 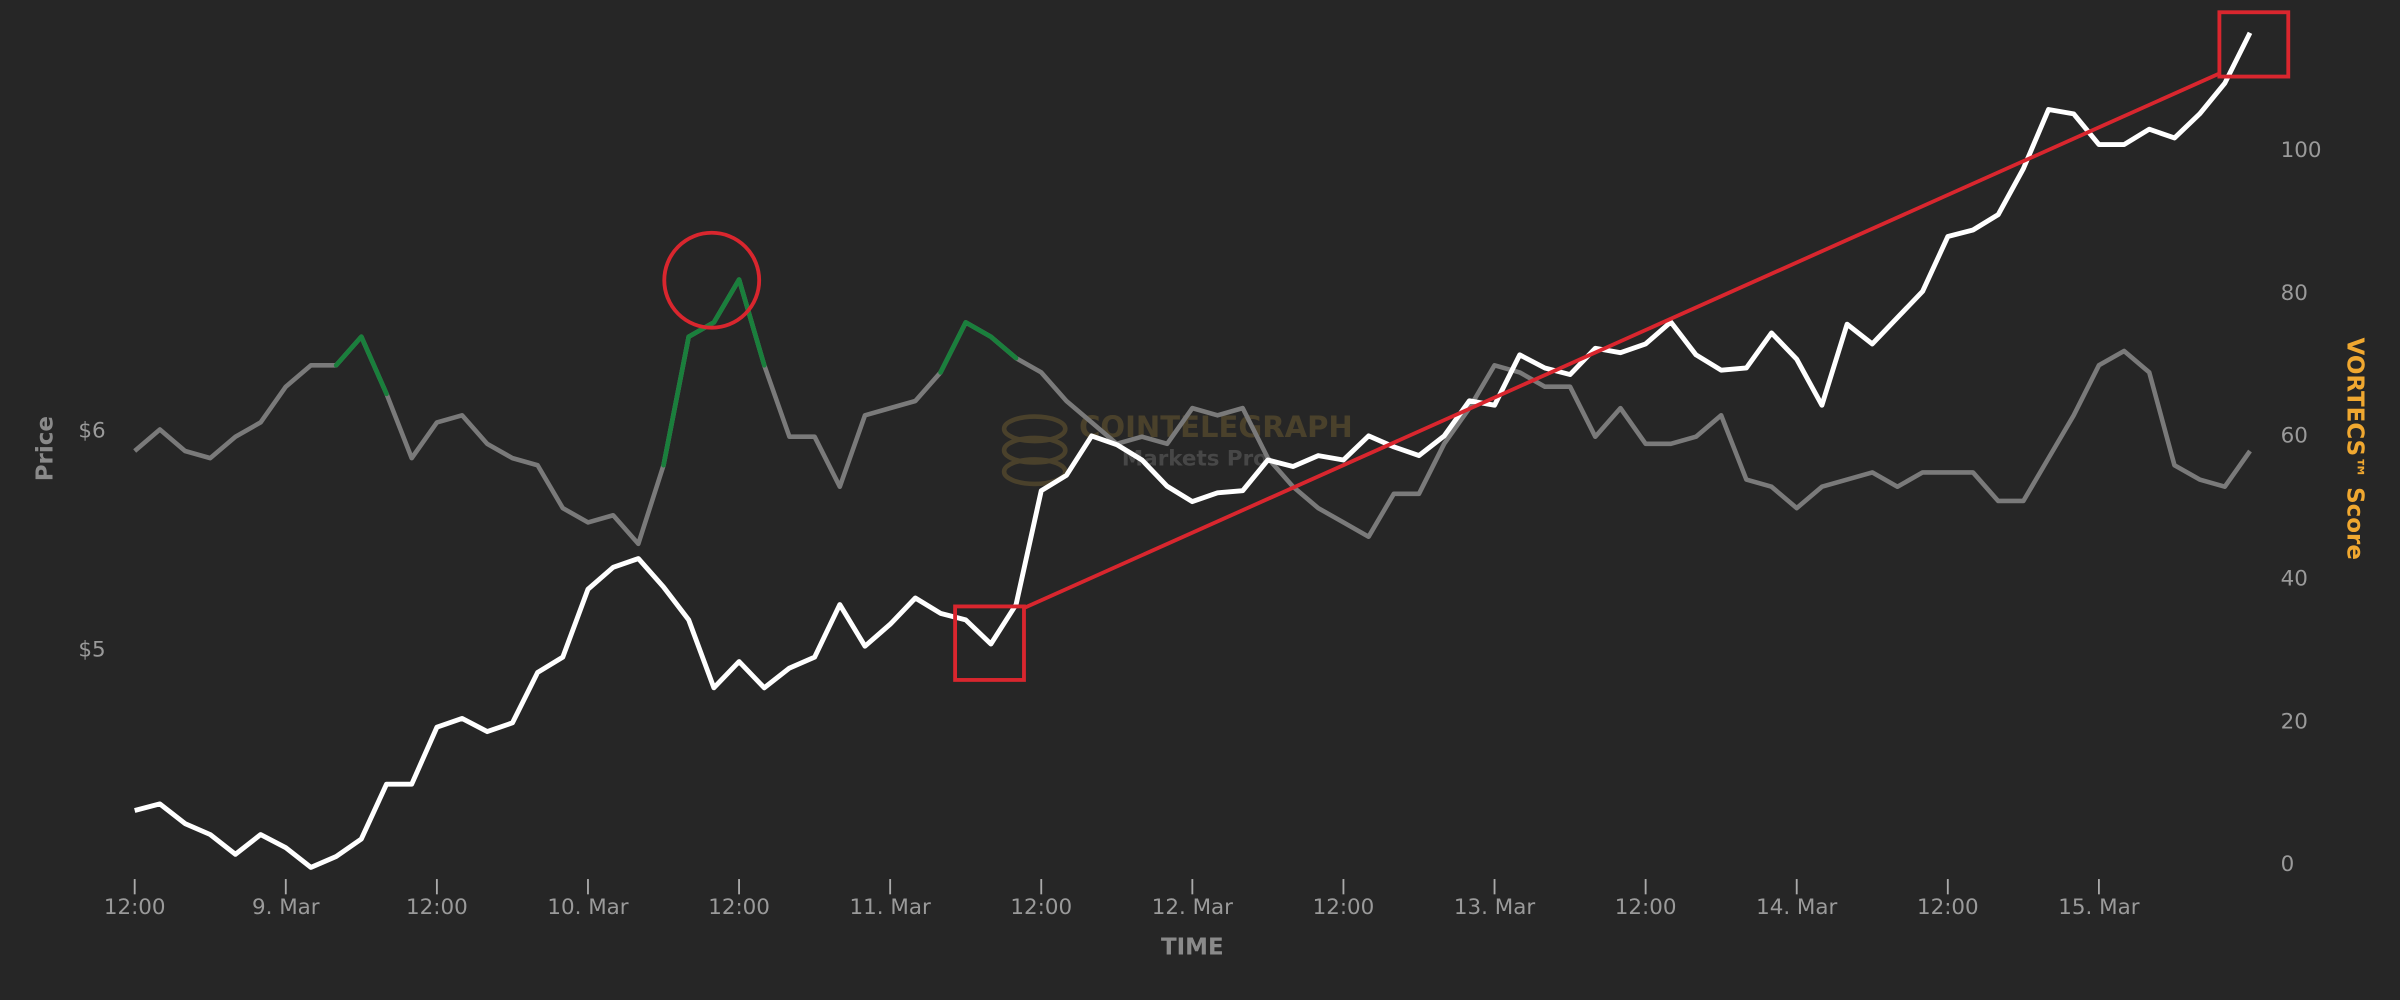 I want to click on y2-axis-label: VORTECS™ Score, so click(x=2355, y=448).